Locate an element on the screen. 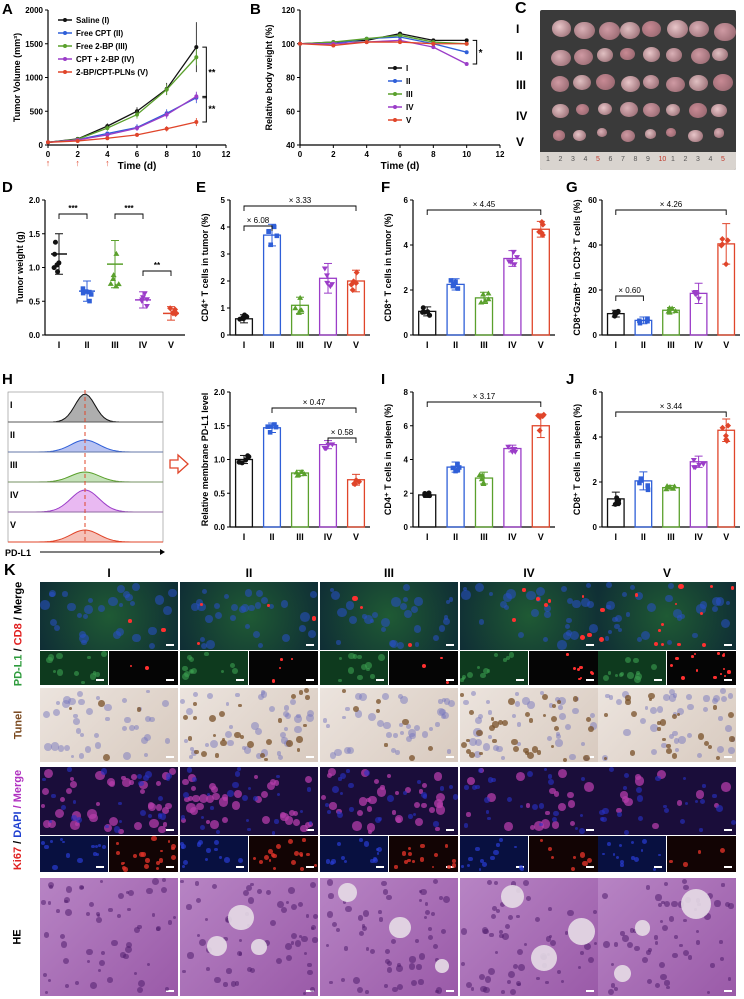 Image resolution: width=744 pixels, height=999 pixels. row-label-part: HE is located at coordinates (18, 937).